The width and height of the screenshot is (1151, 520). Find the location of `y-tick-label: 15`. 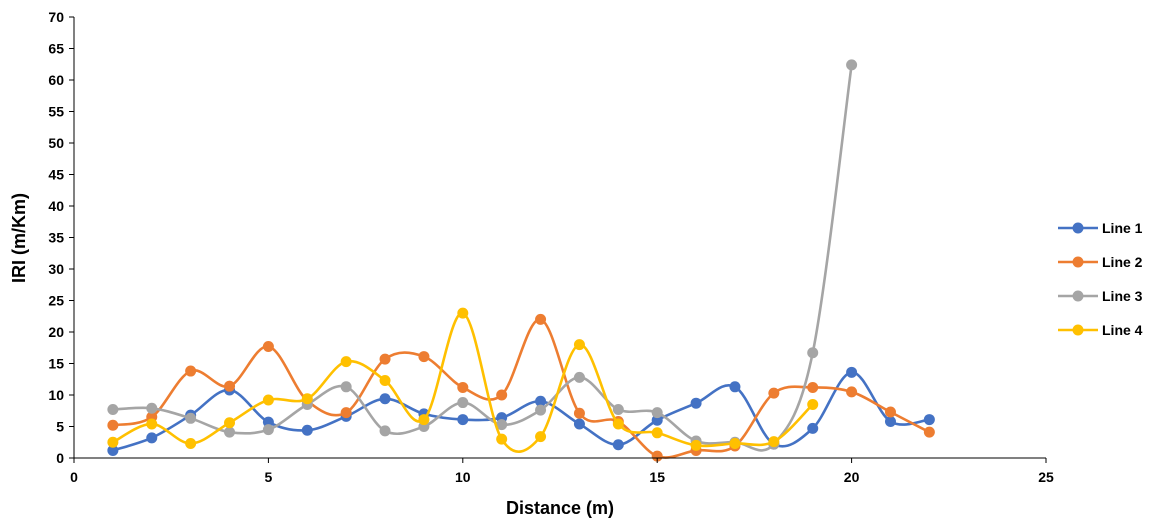

y-tick-label: 15 is located at coordinates (56, 364).